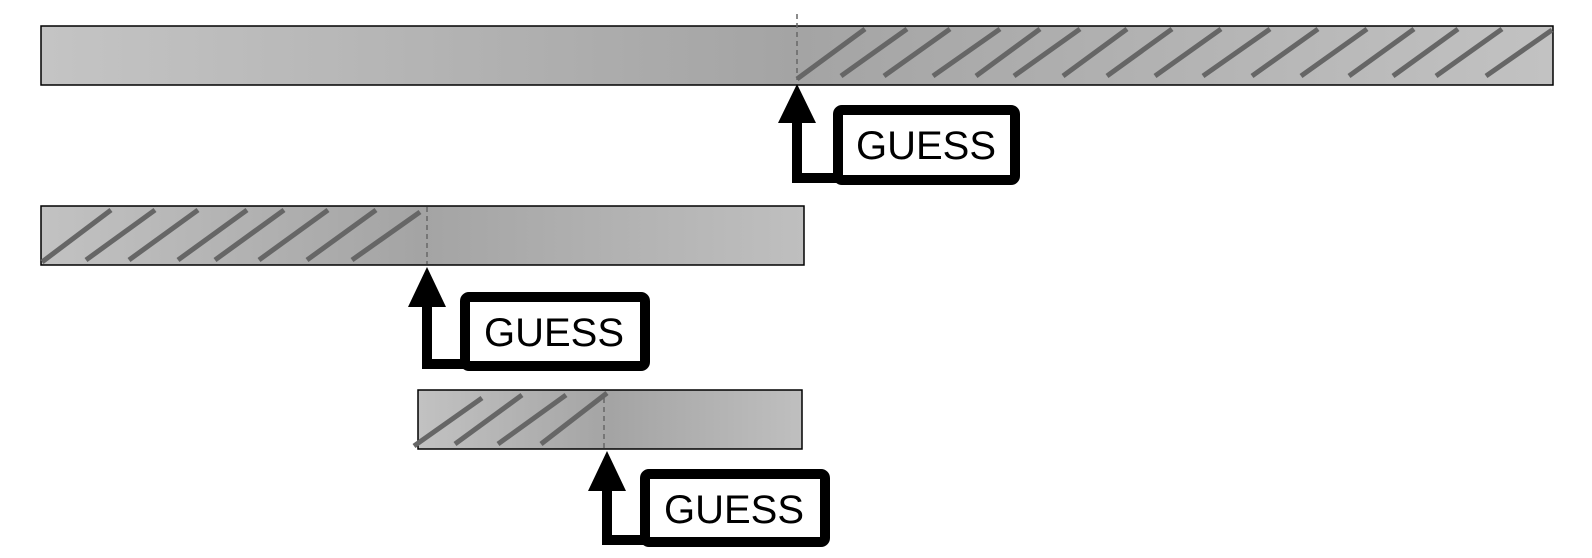  I want to click on search-row-2: GUESS, so click(422, 288).